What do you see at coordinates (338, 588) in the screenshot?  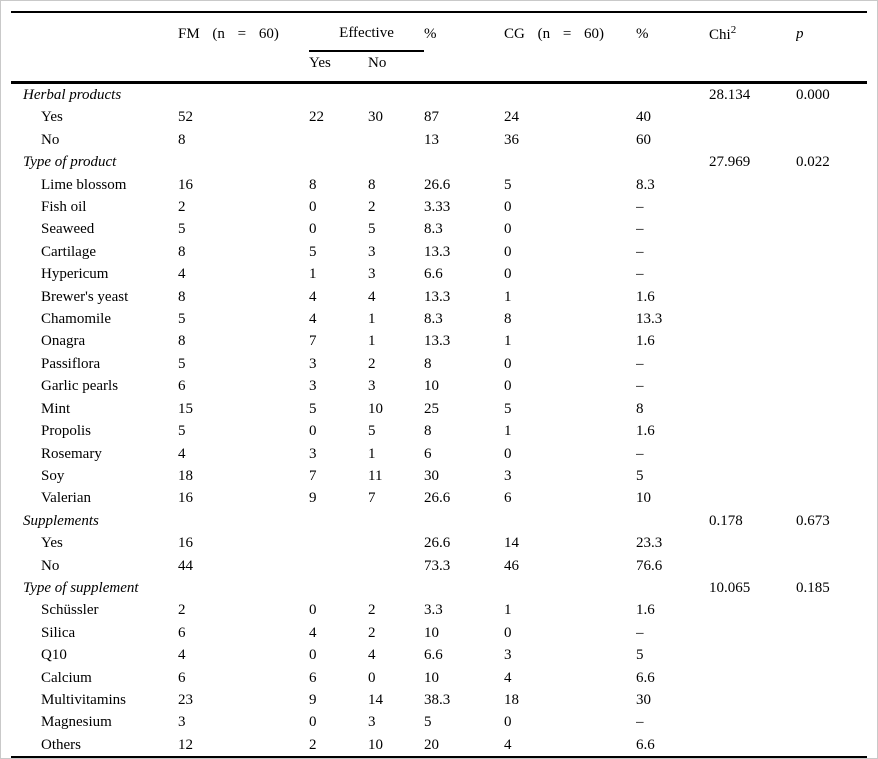 I see `cell-effective-yes` at bounding box center [338, 588].